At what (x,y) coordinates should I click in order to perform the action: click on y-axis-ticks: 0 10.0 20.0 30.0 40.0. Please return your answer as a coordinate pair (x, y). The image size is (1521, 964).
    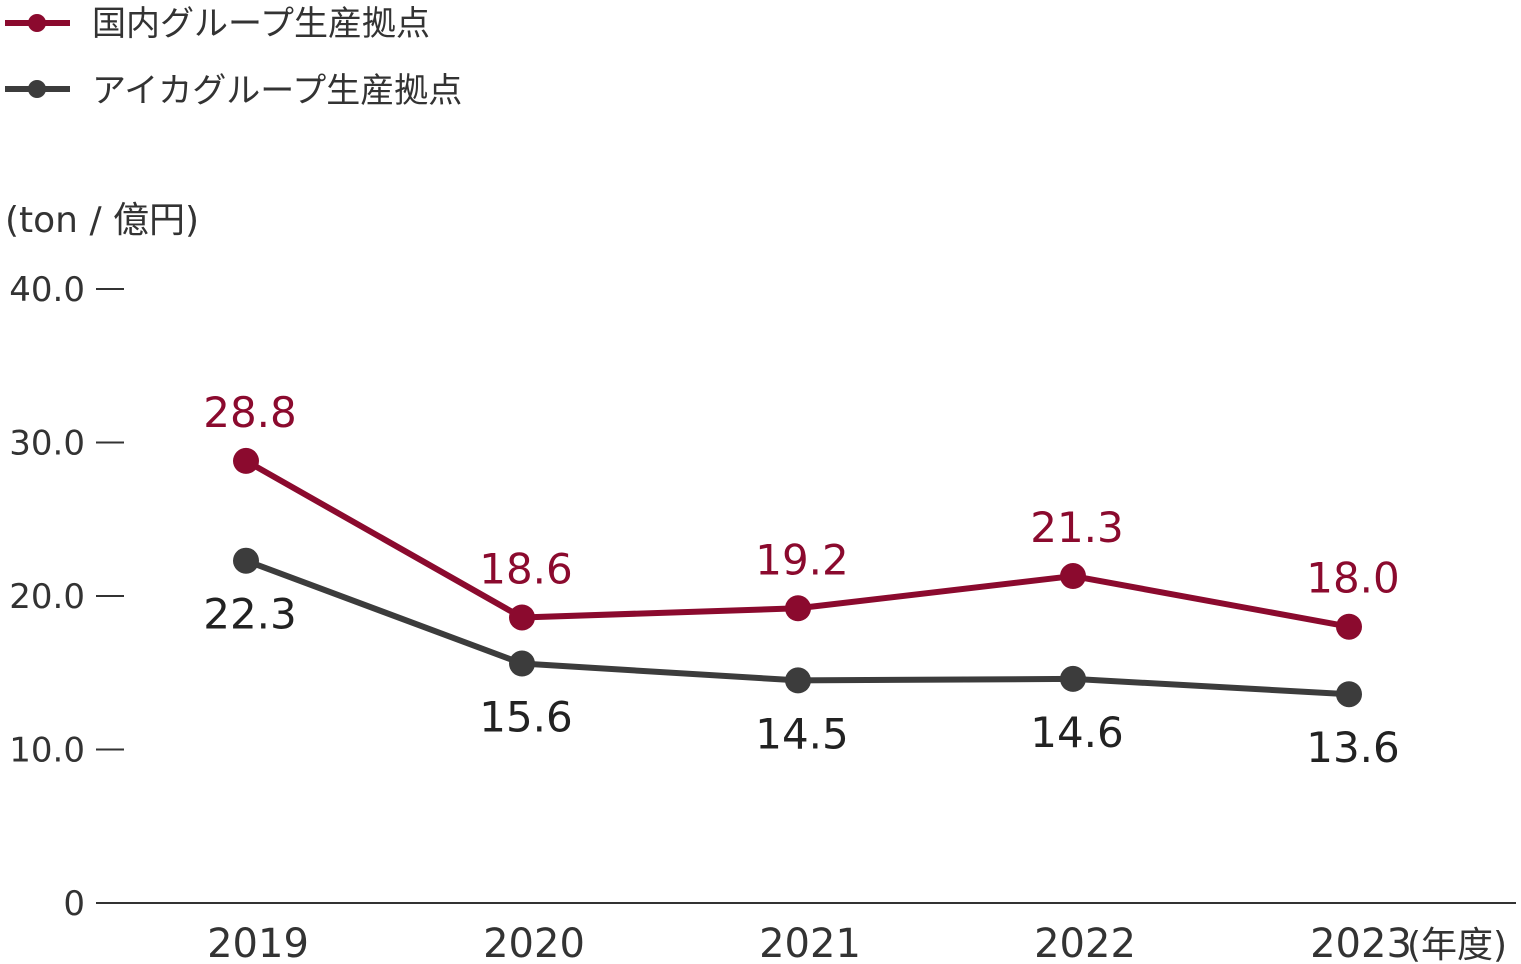
    Looking at the image, I should click on (66, 597).